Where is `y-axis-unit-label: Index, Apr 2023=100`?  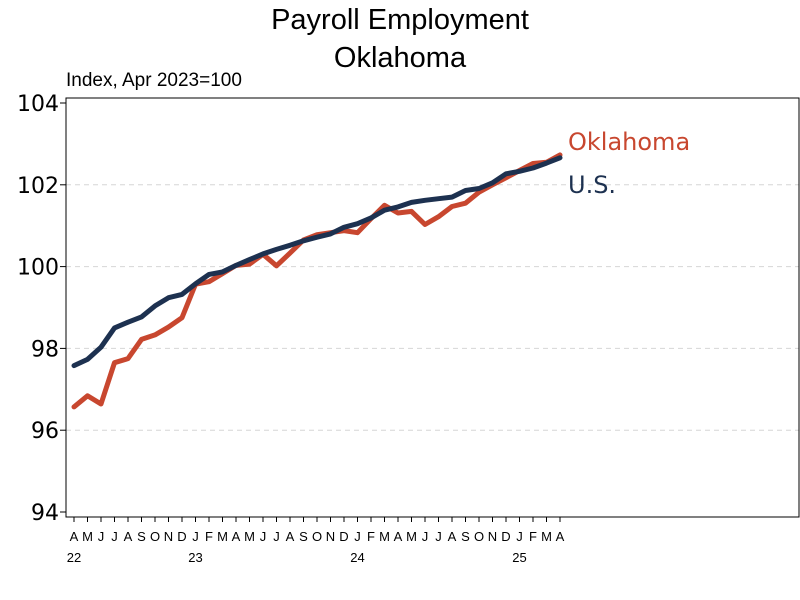 y-axis-unit-label: Index, Apr 2023=100 is located at coordinates (154, 80).